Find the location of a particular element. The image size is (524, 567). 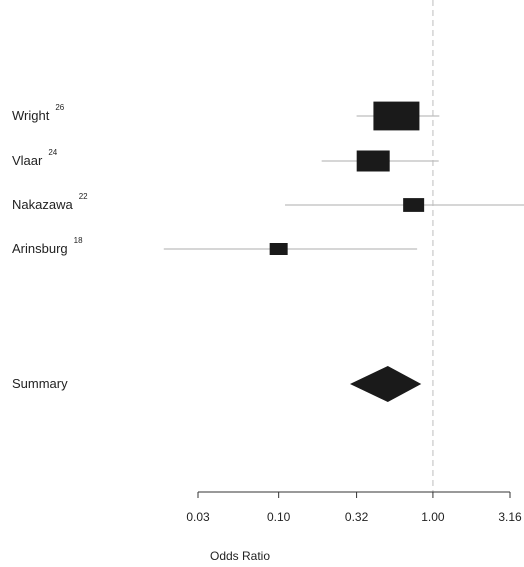

x-tick-label: 0.03 is located at coordinates (198, 517).